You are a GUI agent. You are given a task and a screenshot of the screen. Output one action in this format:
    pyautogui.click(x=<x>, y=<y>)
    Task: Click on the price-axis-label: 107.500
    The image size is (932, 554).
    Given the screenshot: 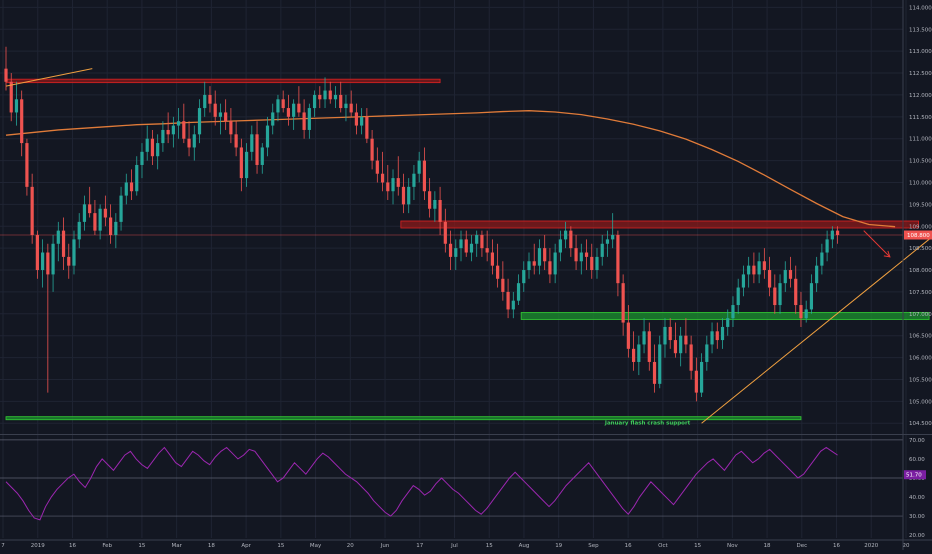 What is the action you would take?
    pyautogui.click(x=920, y=293)
    